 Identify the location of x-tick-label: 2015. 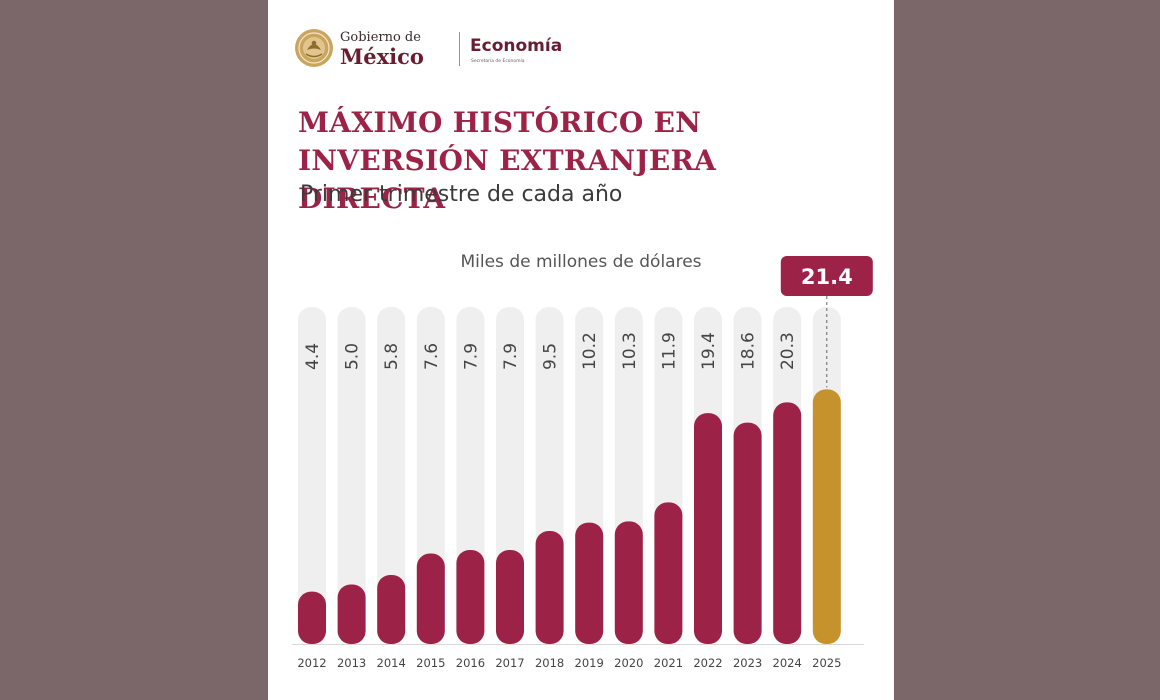
(430, 663).